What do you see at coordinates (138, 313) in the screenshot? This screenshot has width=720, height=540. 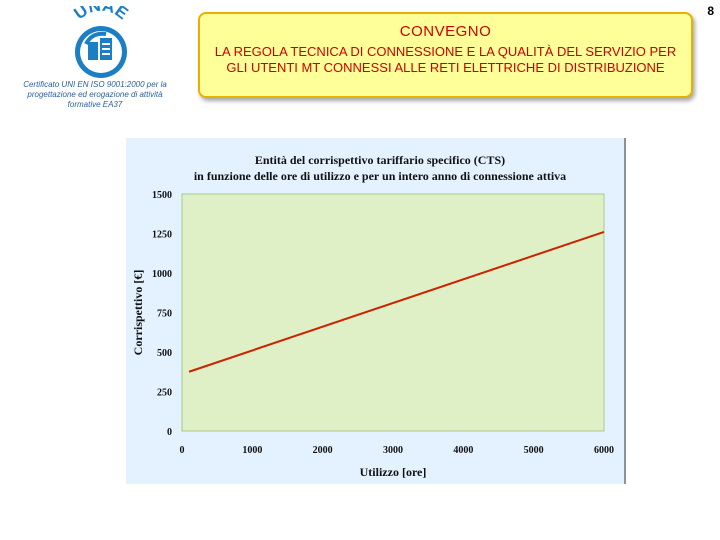 I see `y-axis-label: Corrispettivo [€]` at bounding box center [138, 313].